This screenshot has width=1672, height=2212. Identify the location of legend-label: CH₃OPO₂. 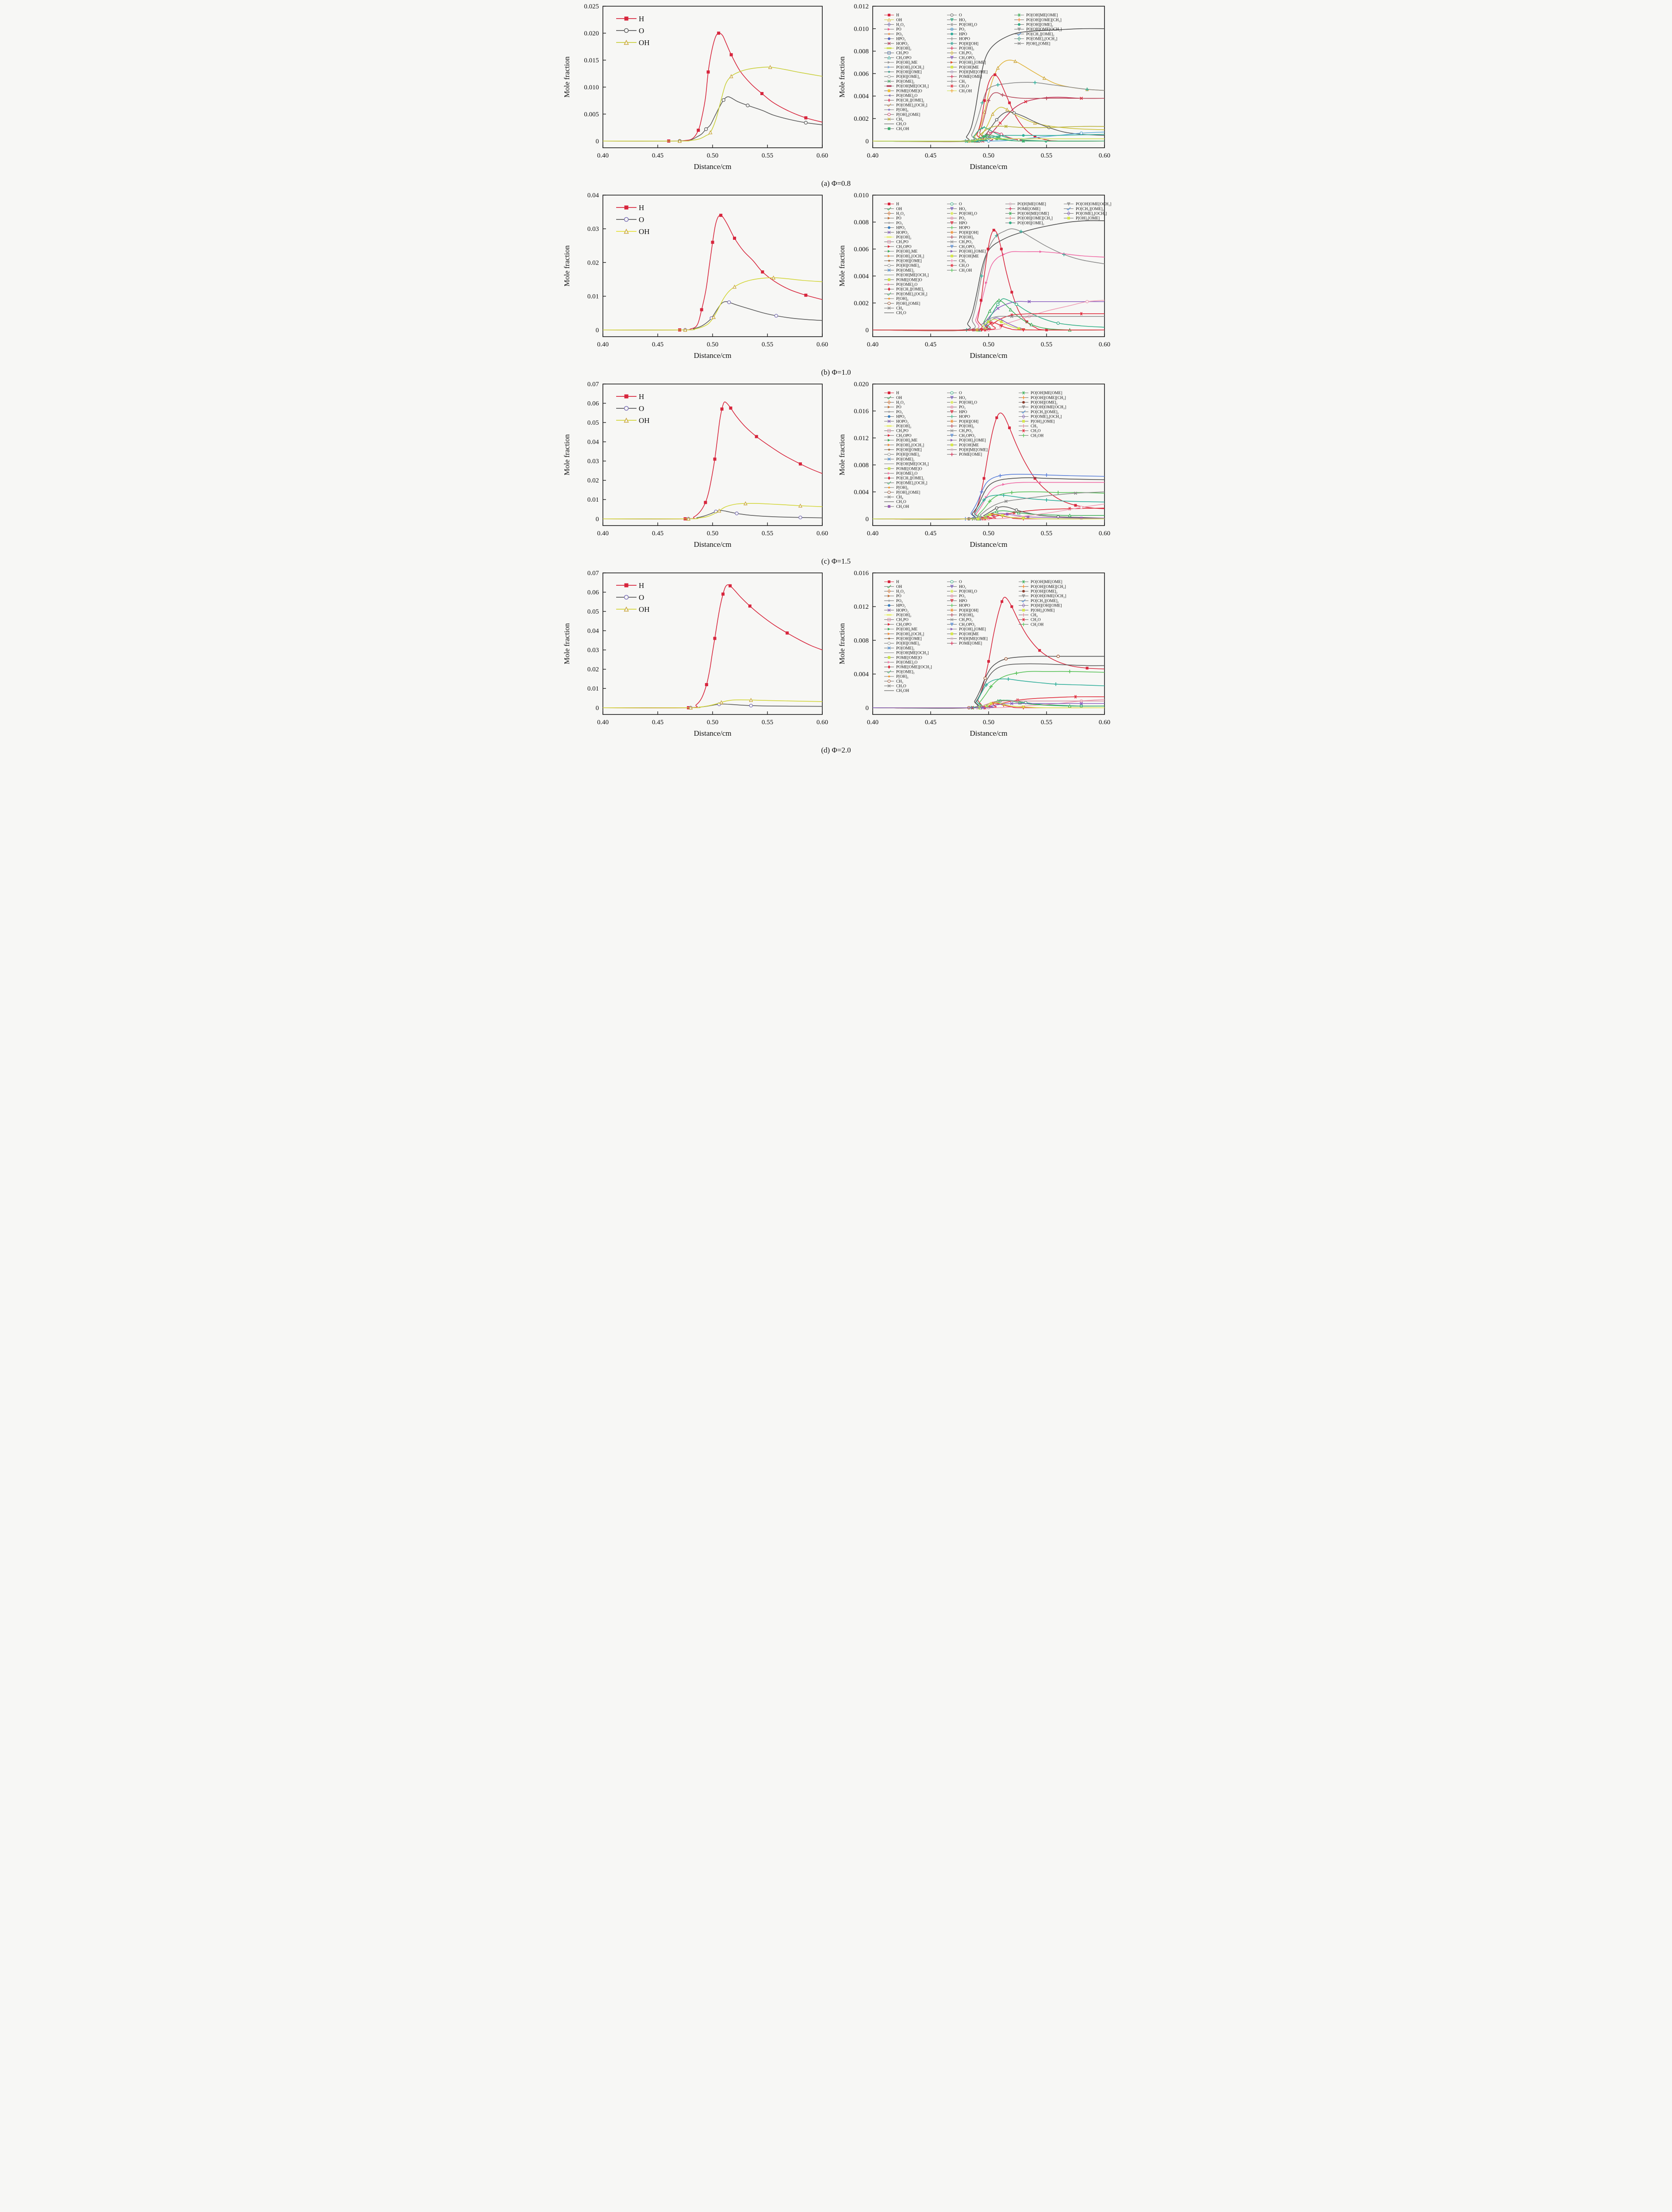
(967, 436).